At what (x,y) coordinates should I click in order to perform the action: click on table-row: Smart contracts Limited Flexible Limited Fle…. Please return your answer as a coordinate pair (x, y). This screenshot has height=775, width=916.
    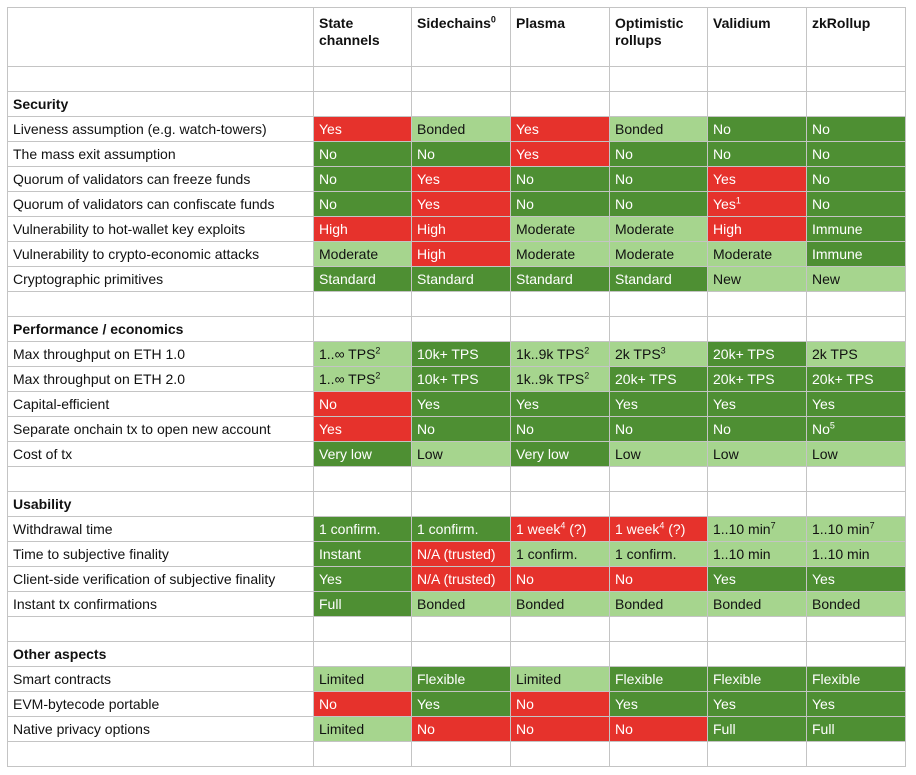
    Looking at the image, I should click on (456, 679).